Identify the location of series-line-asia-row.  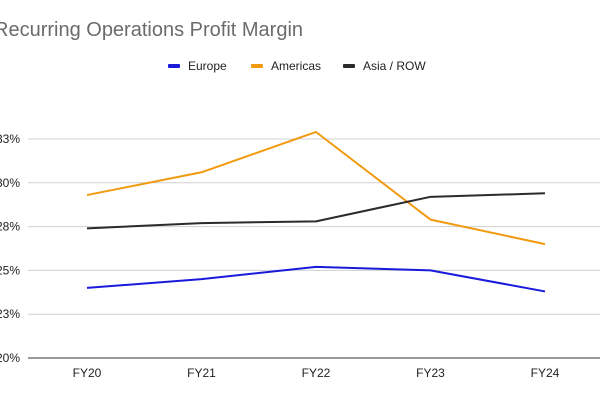
(316, 211).